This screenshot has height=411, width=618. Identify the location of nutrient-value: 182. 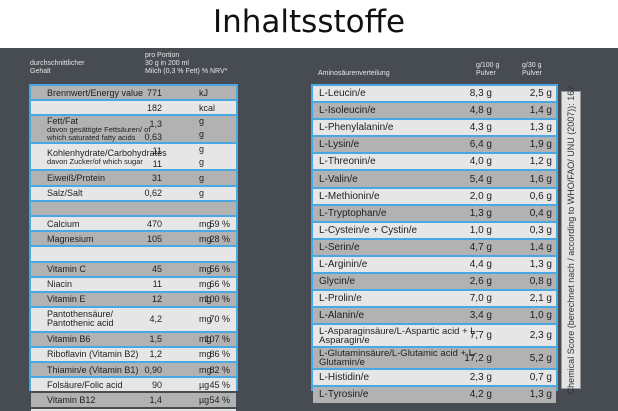
(154, 107).